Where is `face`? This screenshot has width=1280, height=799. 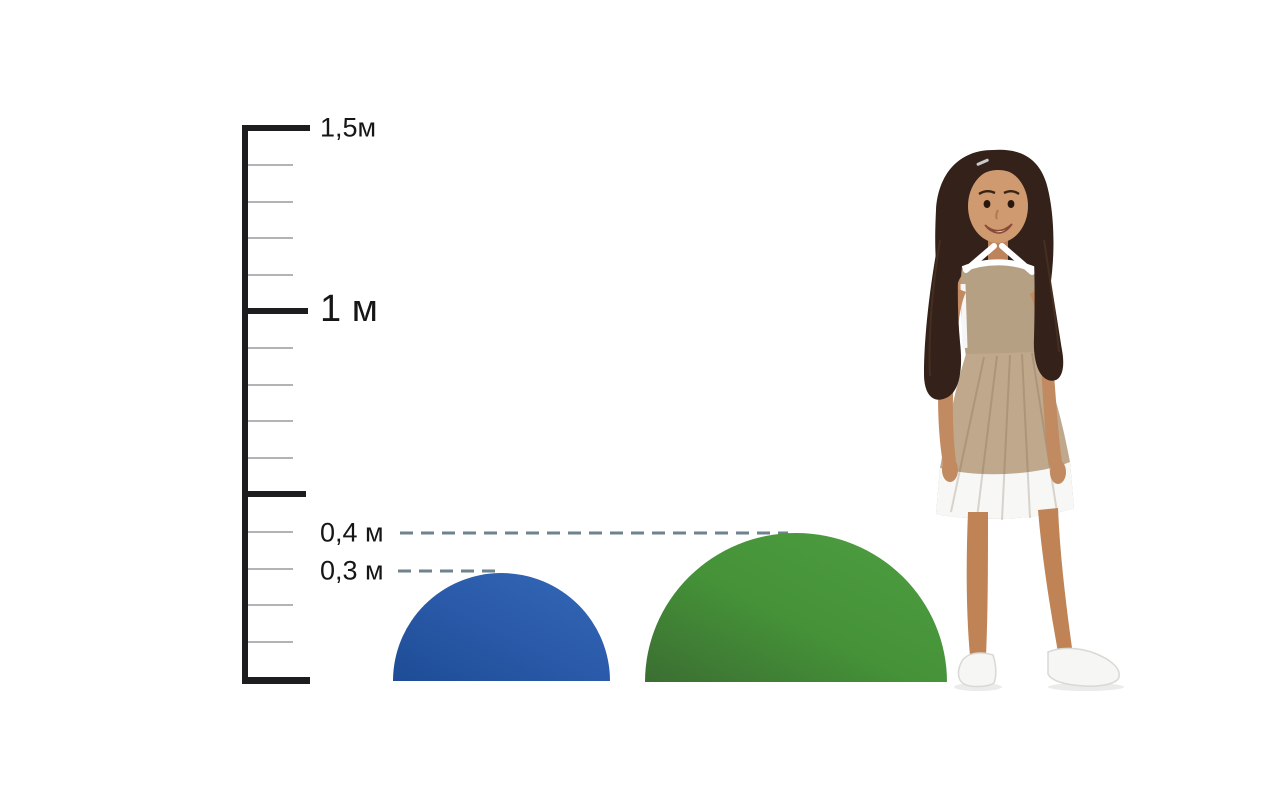
face is located at coordinates (998, 206).